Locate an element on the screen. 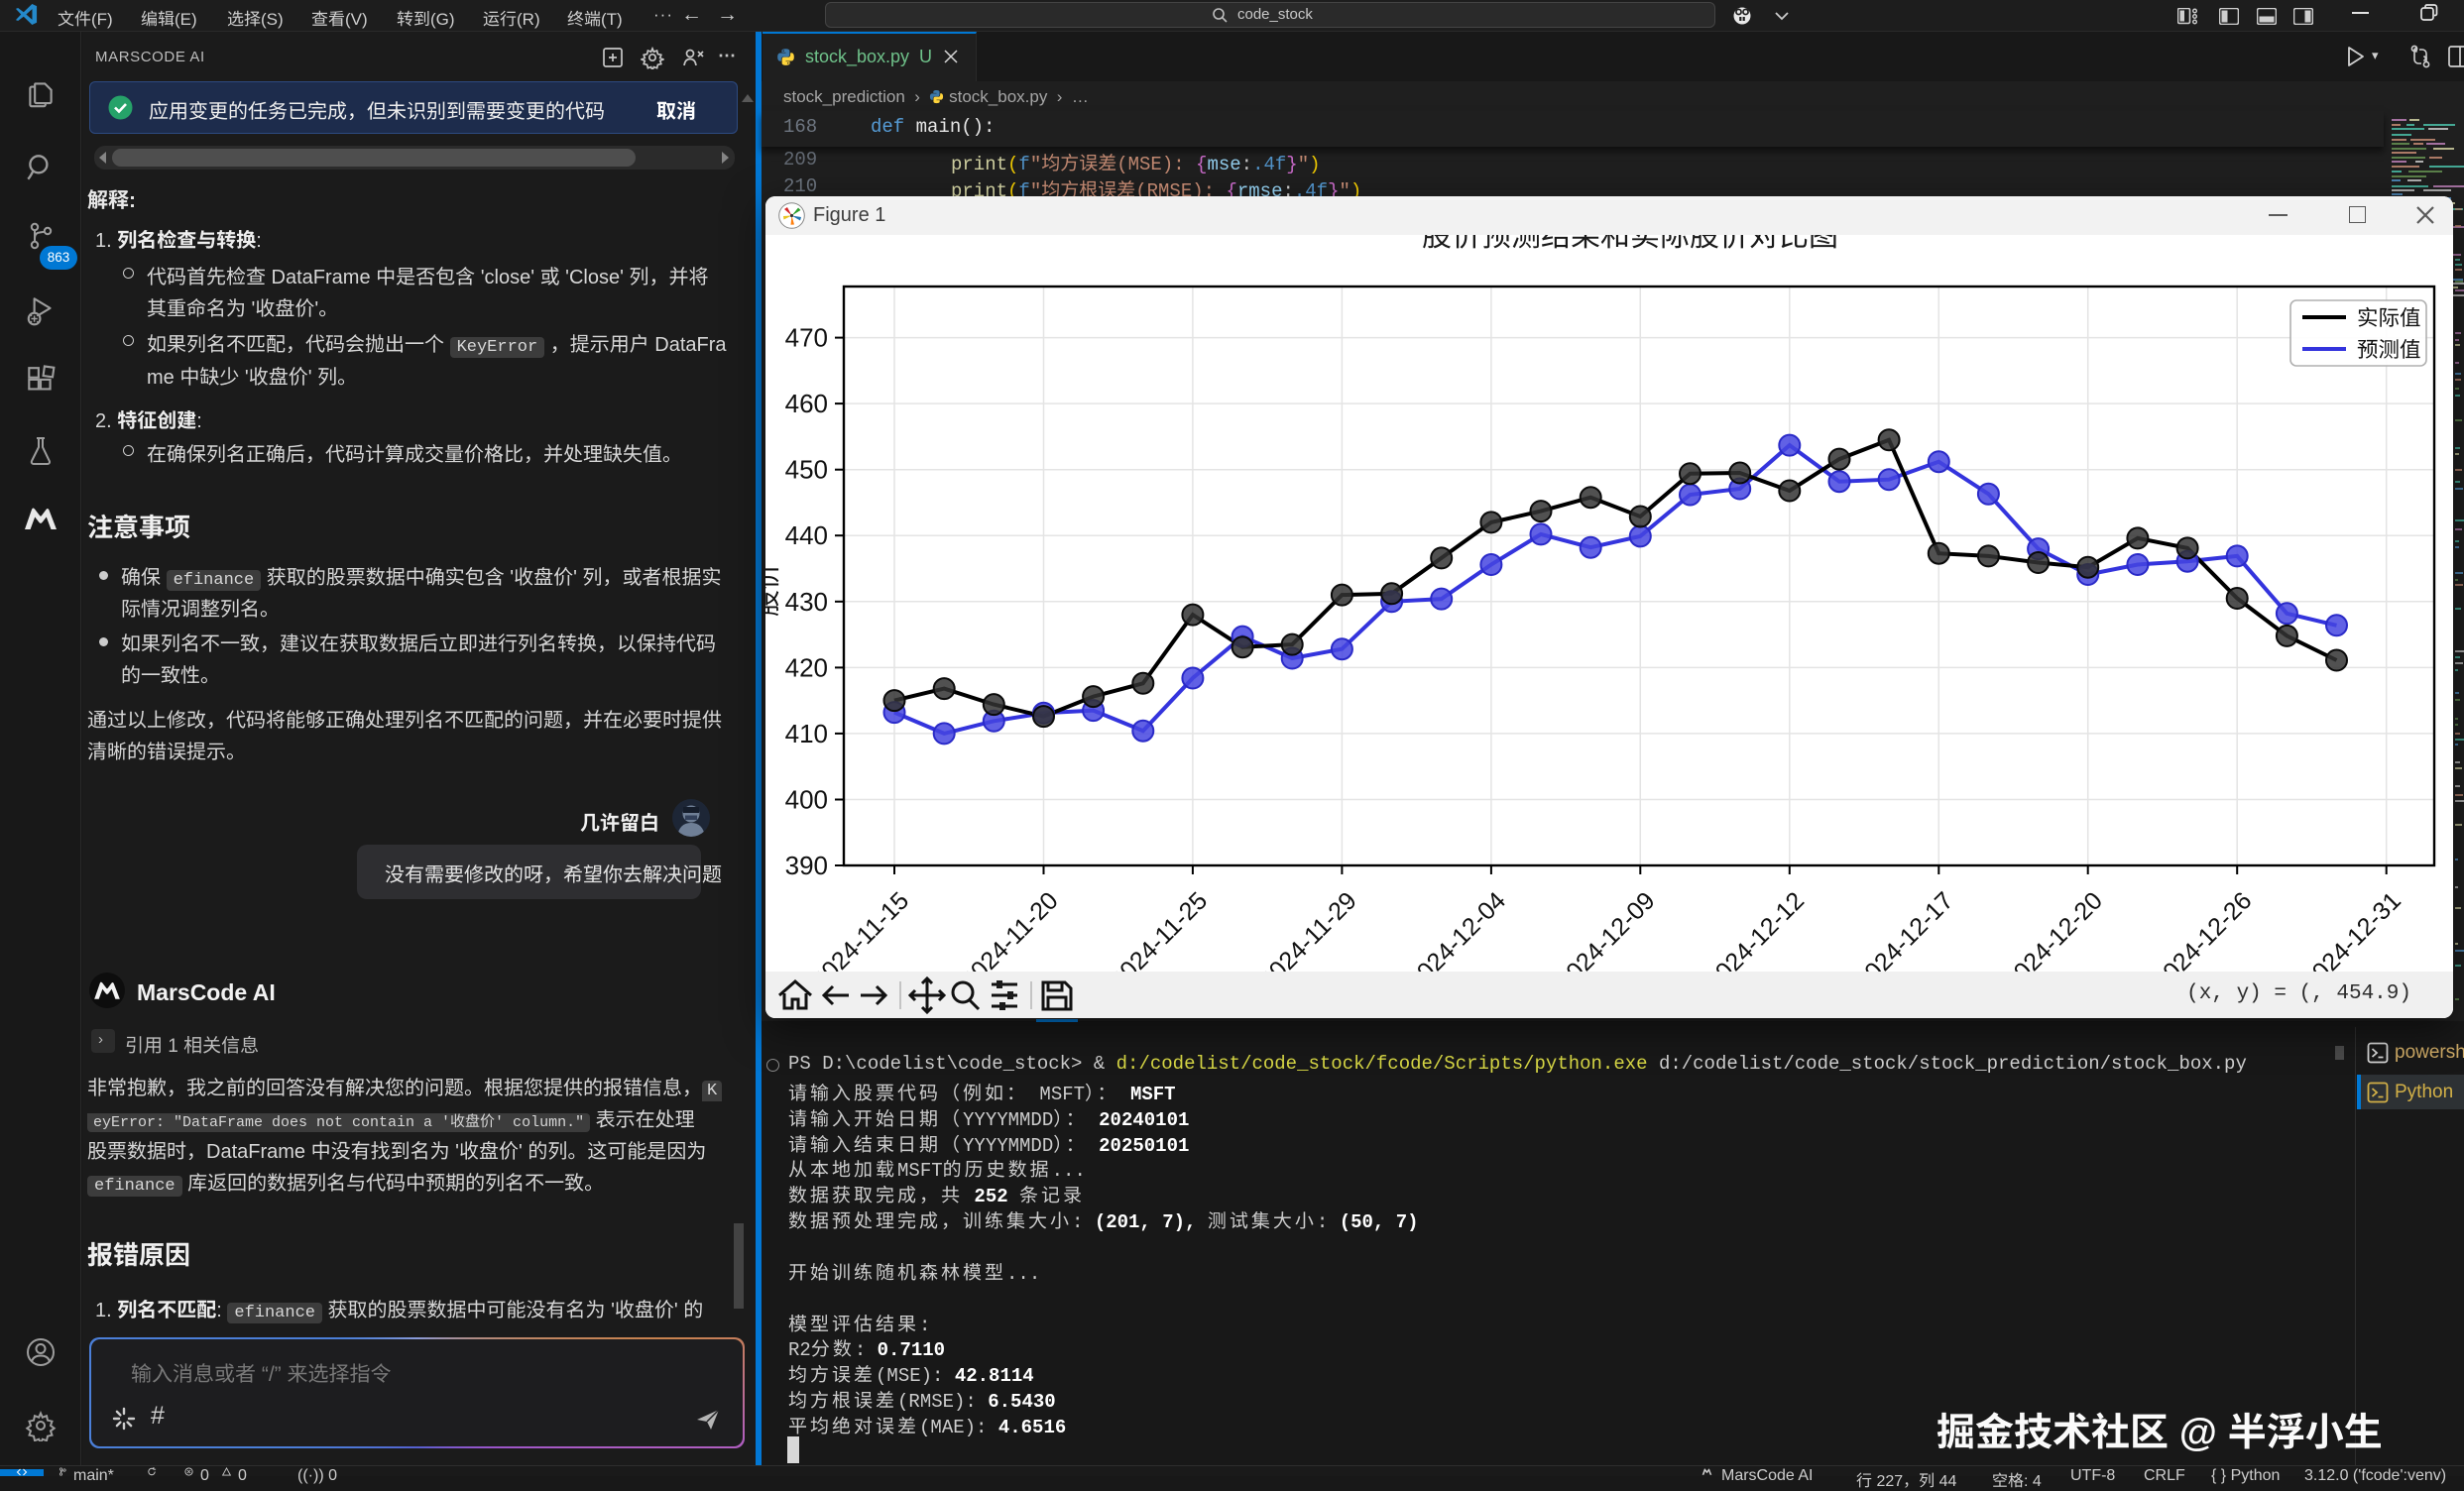 This screenshot has width=2464, height=1491. svg-text: 预测值 is located at coordinates (2389, 350).